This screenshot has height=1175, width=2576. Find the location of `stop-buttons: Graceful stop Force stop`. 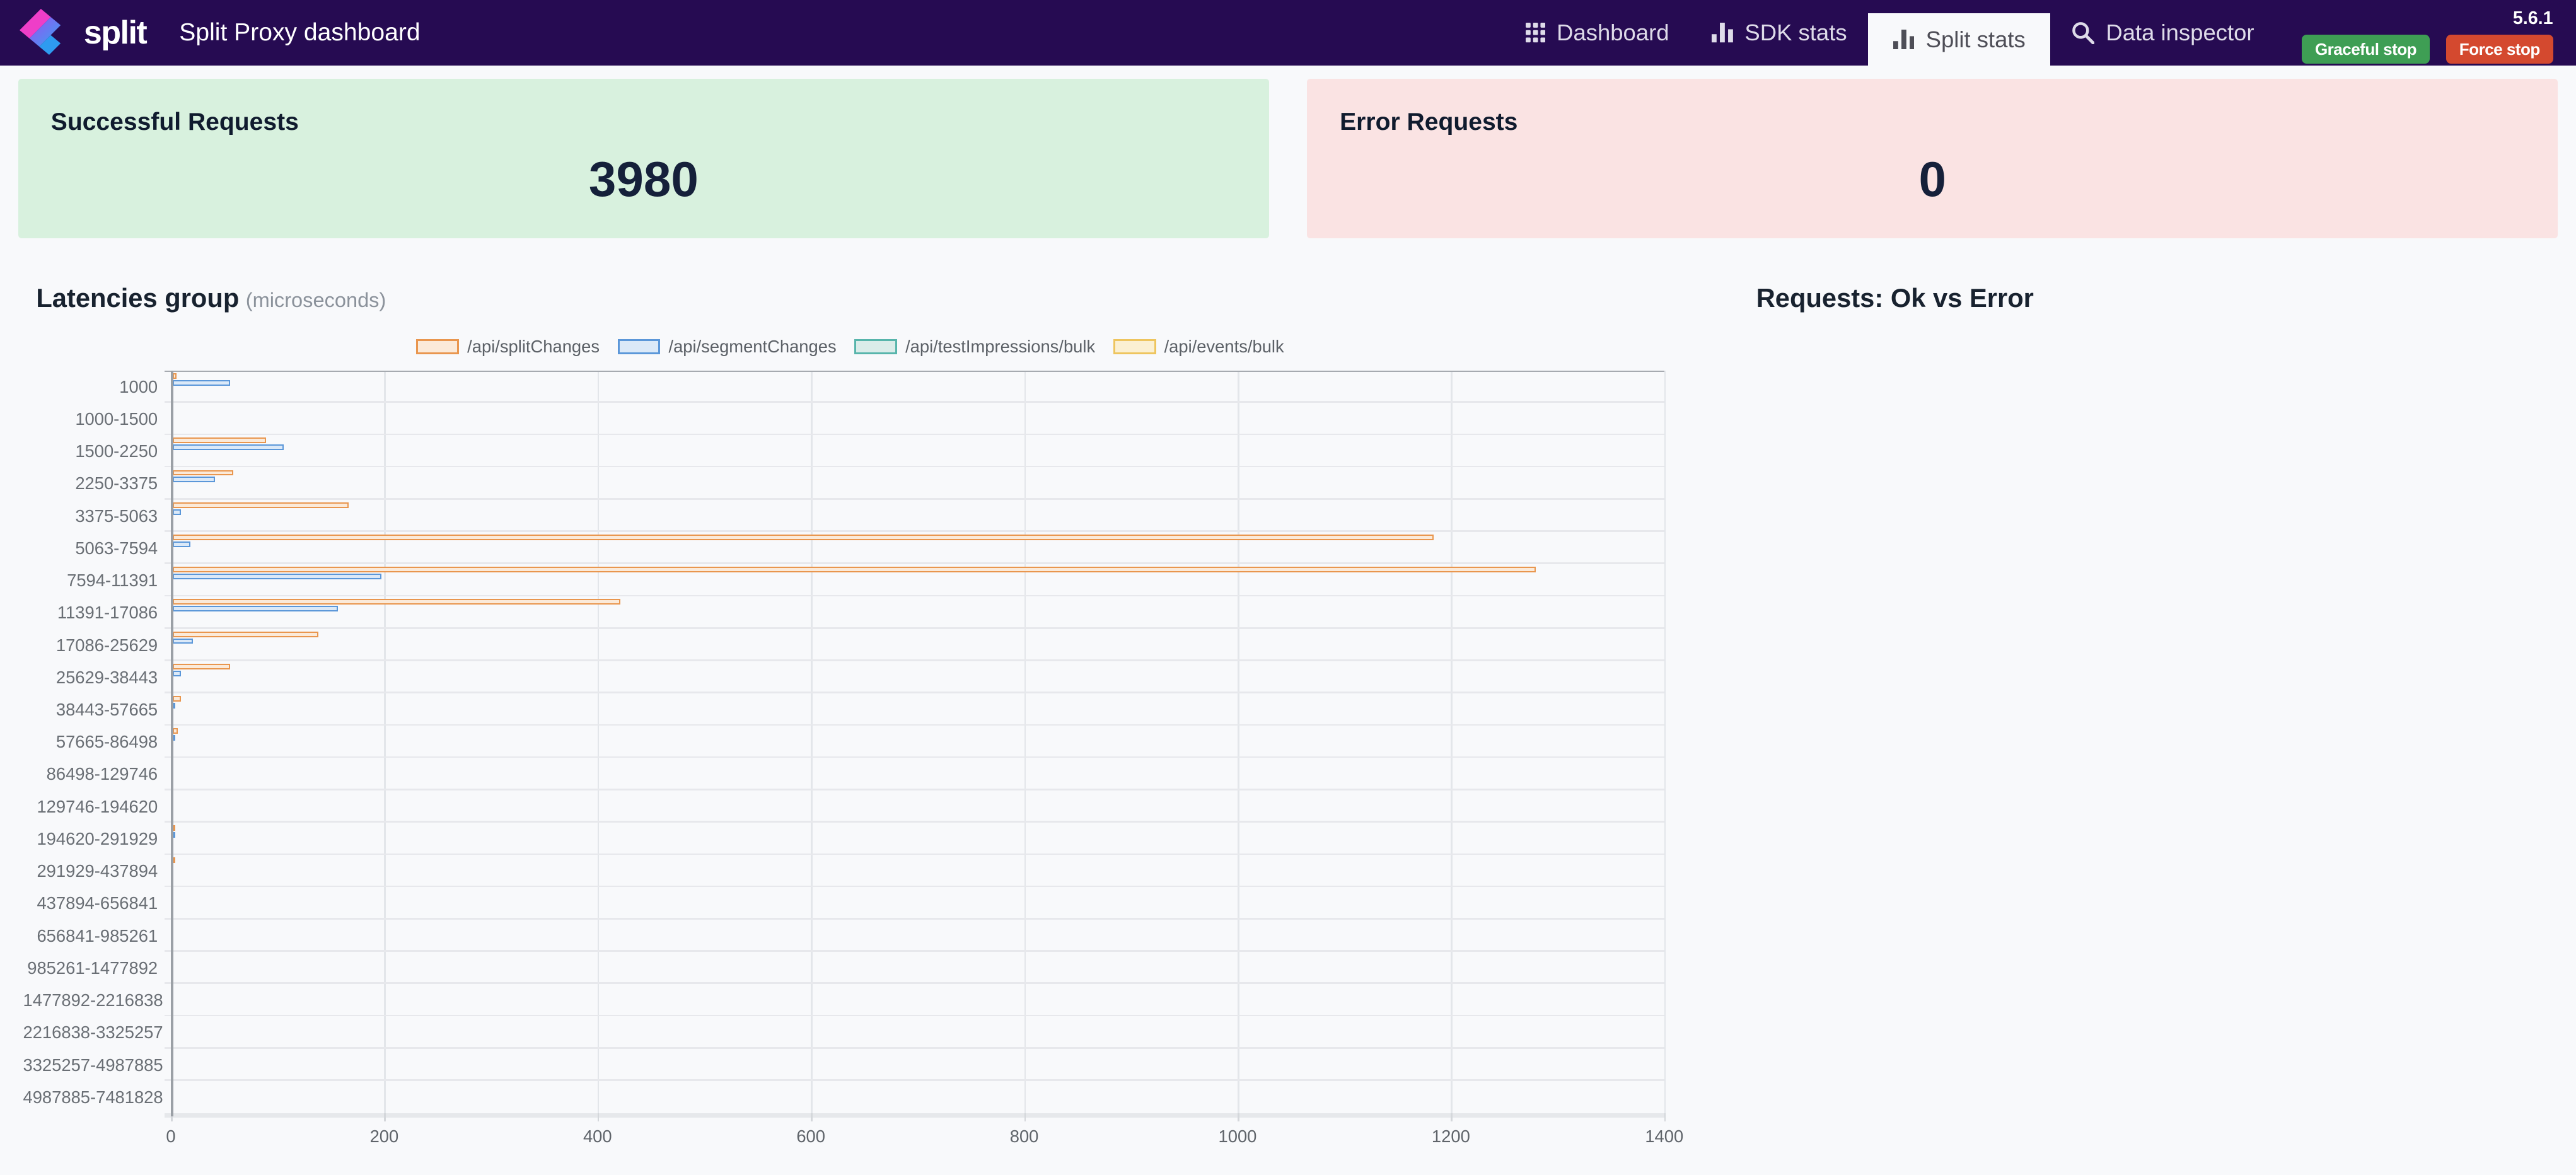

stop-buttons: Graceful stop Force stop is located at coordinates (2428, 49).